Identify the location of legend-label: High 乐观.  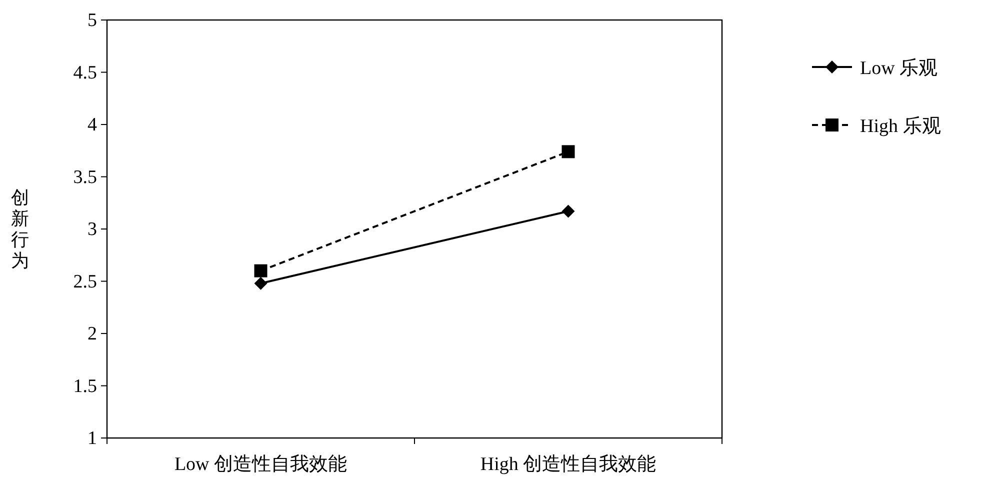
(900, 126).